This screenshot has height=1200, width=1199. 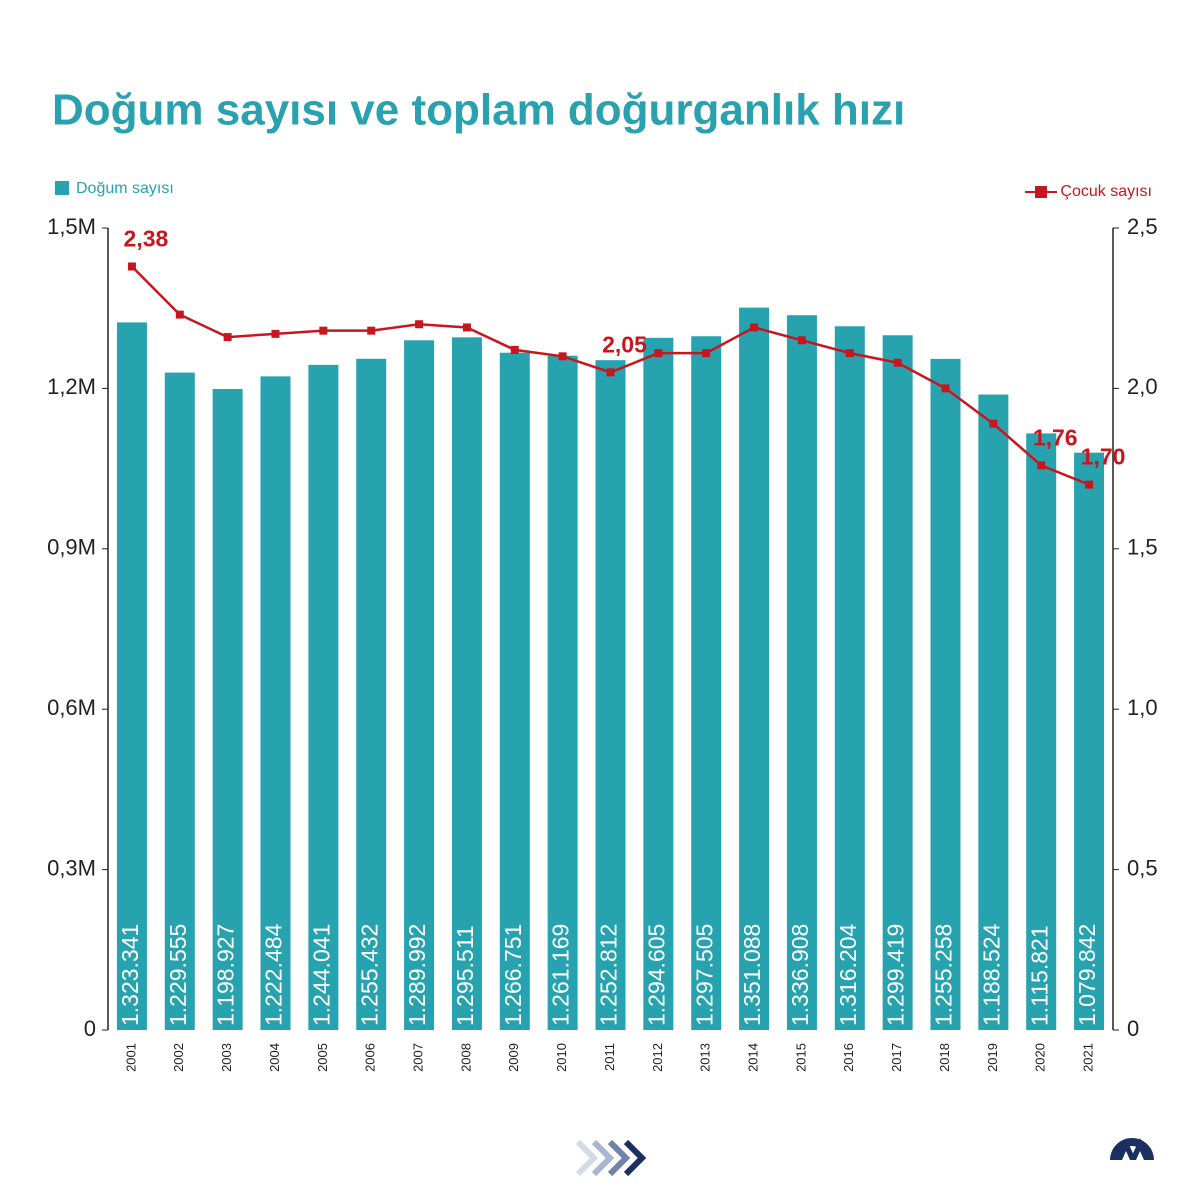 What do you see at coordinates (321, 975) in the screenshot?
I see `bar-value-label: 1.244.041` at bounding box center [321, 975].